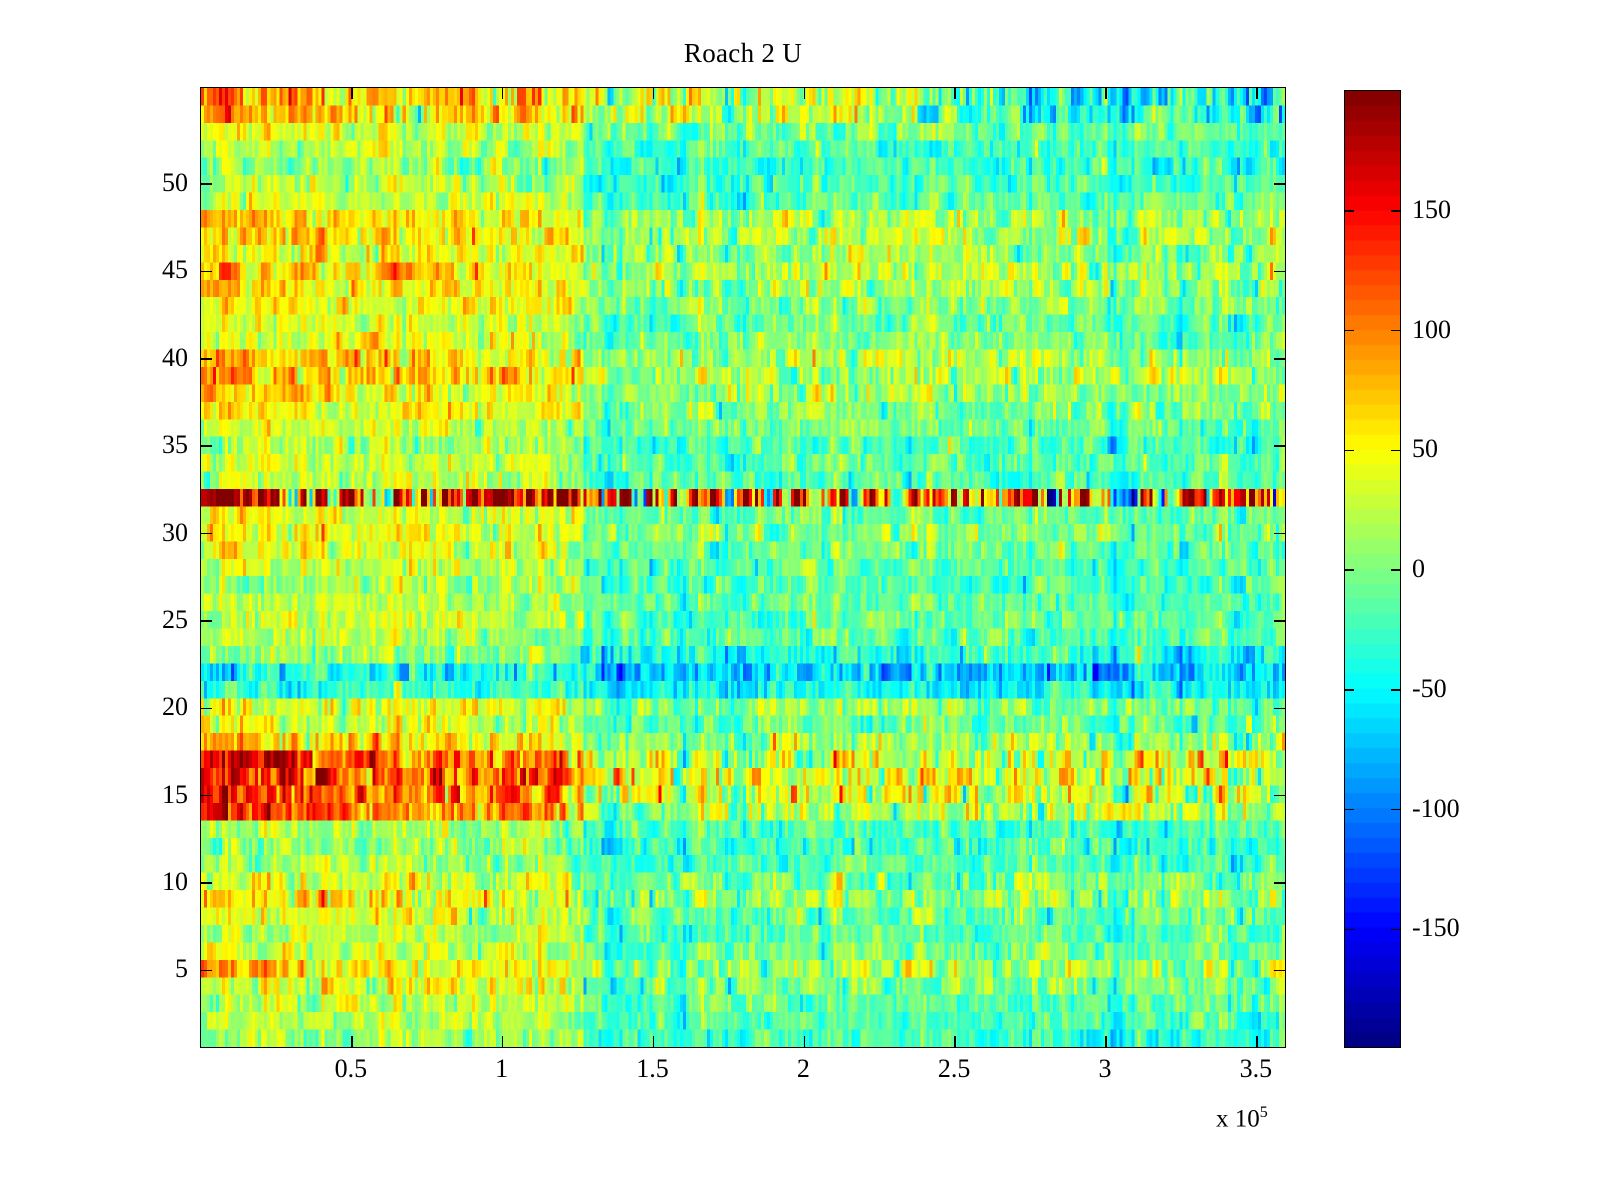 The image size is (1600, 1200). What do you see at coordinates (1238, 1119) in the screenshot?
I see `x-exponent-base: x 10` at bounding box center [1238, 1119].